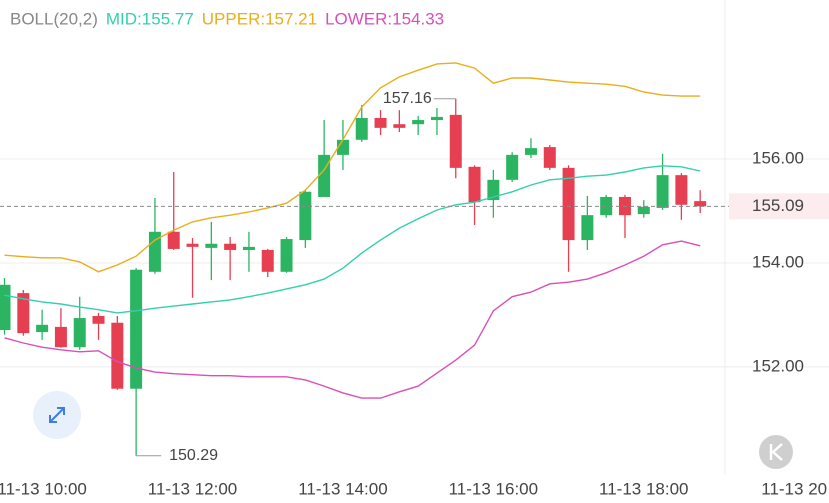  Describe the element at coordinates (54, 18) in the screenshot. I see `indicator-title: BOLL(20,2)` at that location.